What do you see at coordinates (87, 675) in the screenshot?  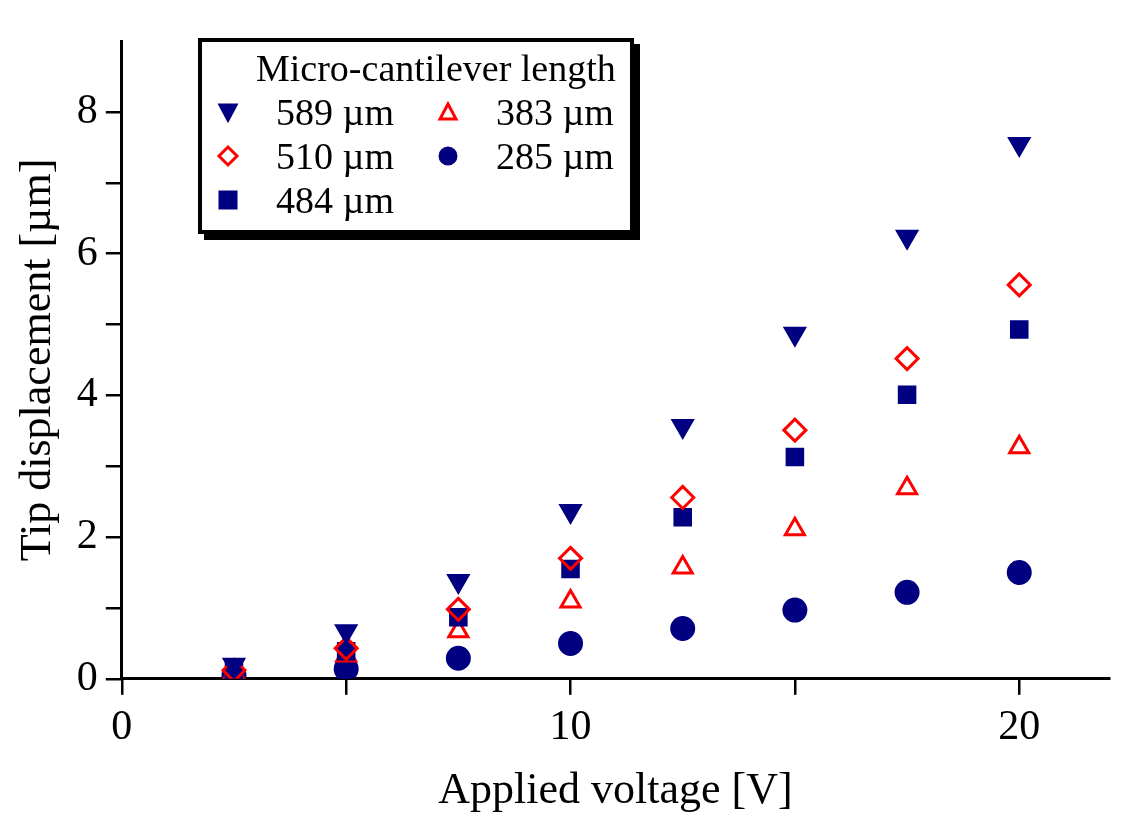 I see `y-tick-label: 0` at bounding box center [87, 675].